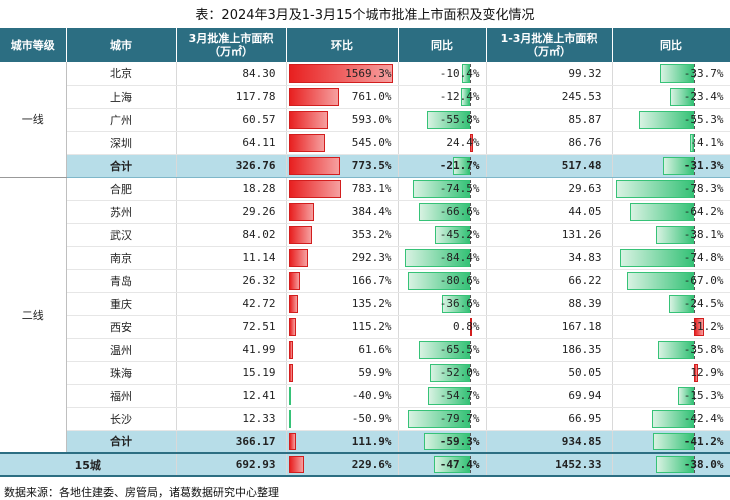  What do you see at coordinates (442, 74) in the screenshot?
I see `yoy-cell: -10.4%` at bounding box center [442, 74].